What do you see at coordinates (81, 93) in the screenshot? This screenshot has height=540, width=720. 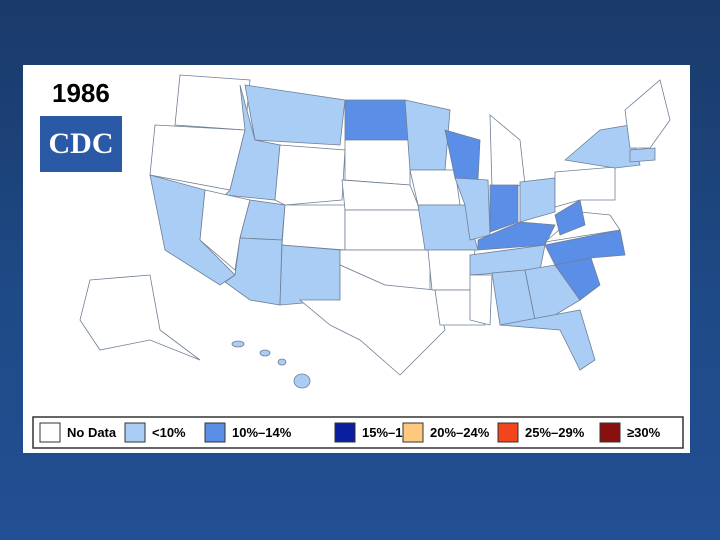 I see `map-year: 1986` at bounding box center [81, 93].